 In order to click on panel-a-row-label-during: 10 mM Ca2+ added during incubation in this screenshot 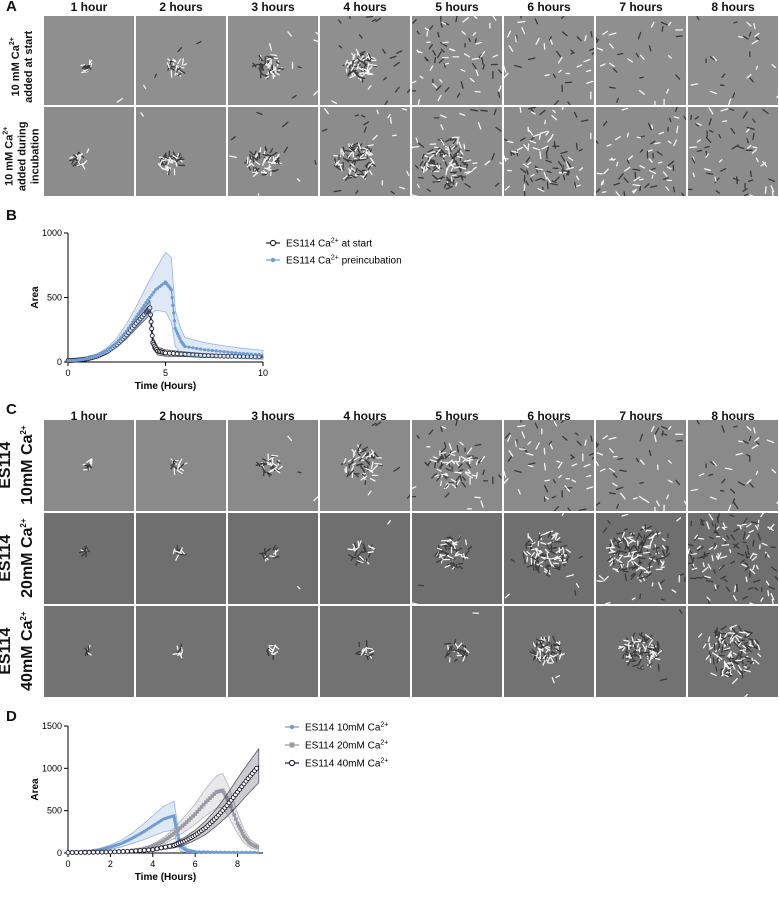, I will do `click(22, 156)`.